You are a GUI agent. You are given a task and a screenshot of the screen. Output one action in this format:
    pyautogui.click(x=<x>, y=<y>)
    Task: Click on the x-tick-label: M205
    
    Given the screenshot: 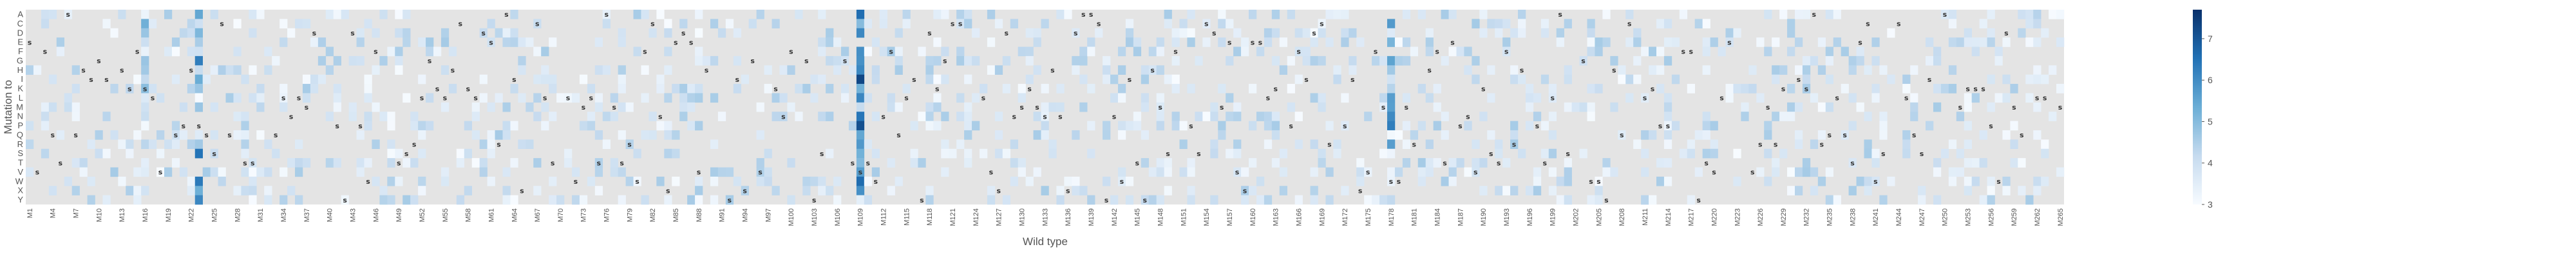 What is the action you would take?
    pyautogui.click(x=1599, y=217)
    